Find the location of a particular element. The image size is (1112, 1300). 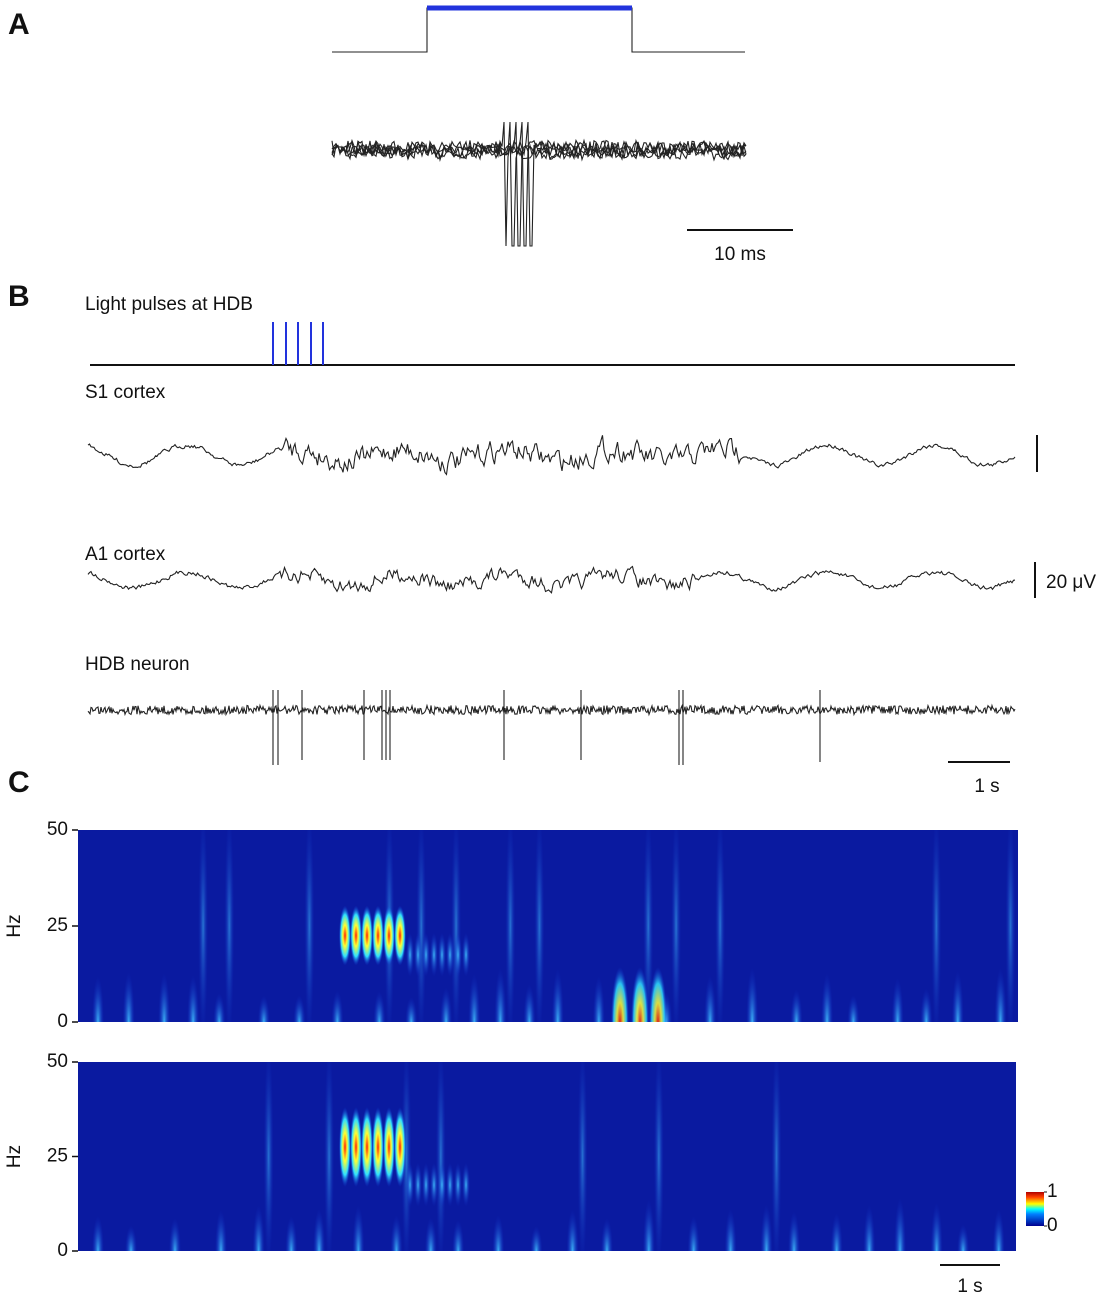

scale-label: 10 ms is located at coordinates (740, 254).